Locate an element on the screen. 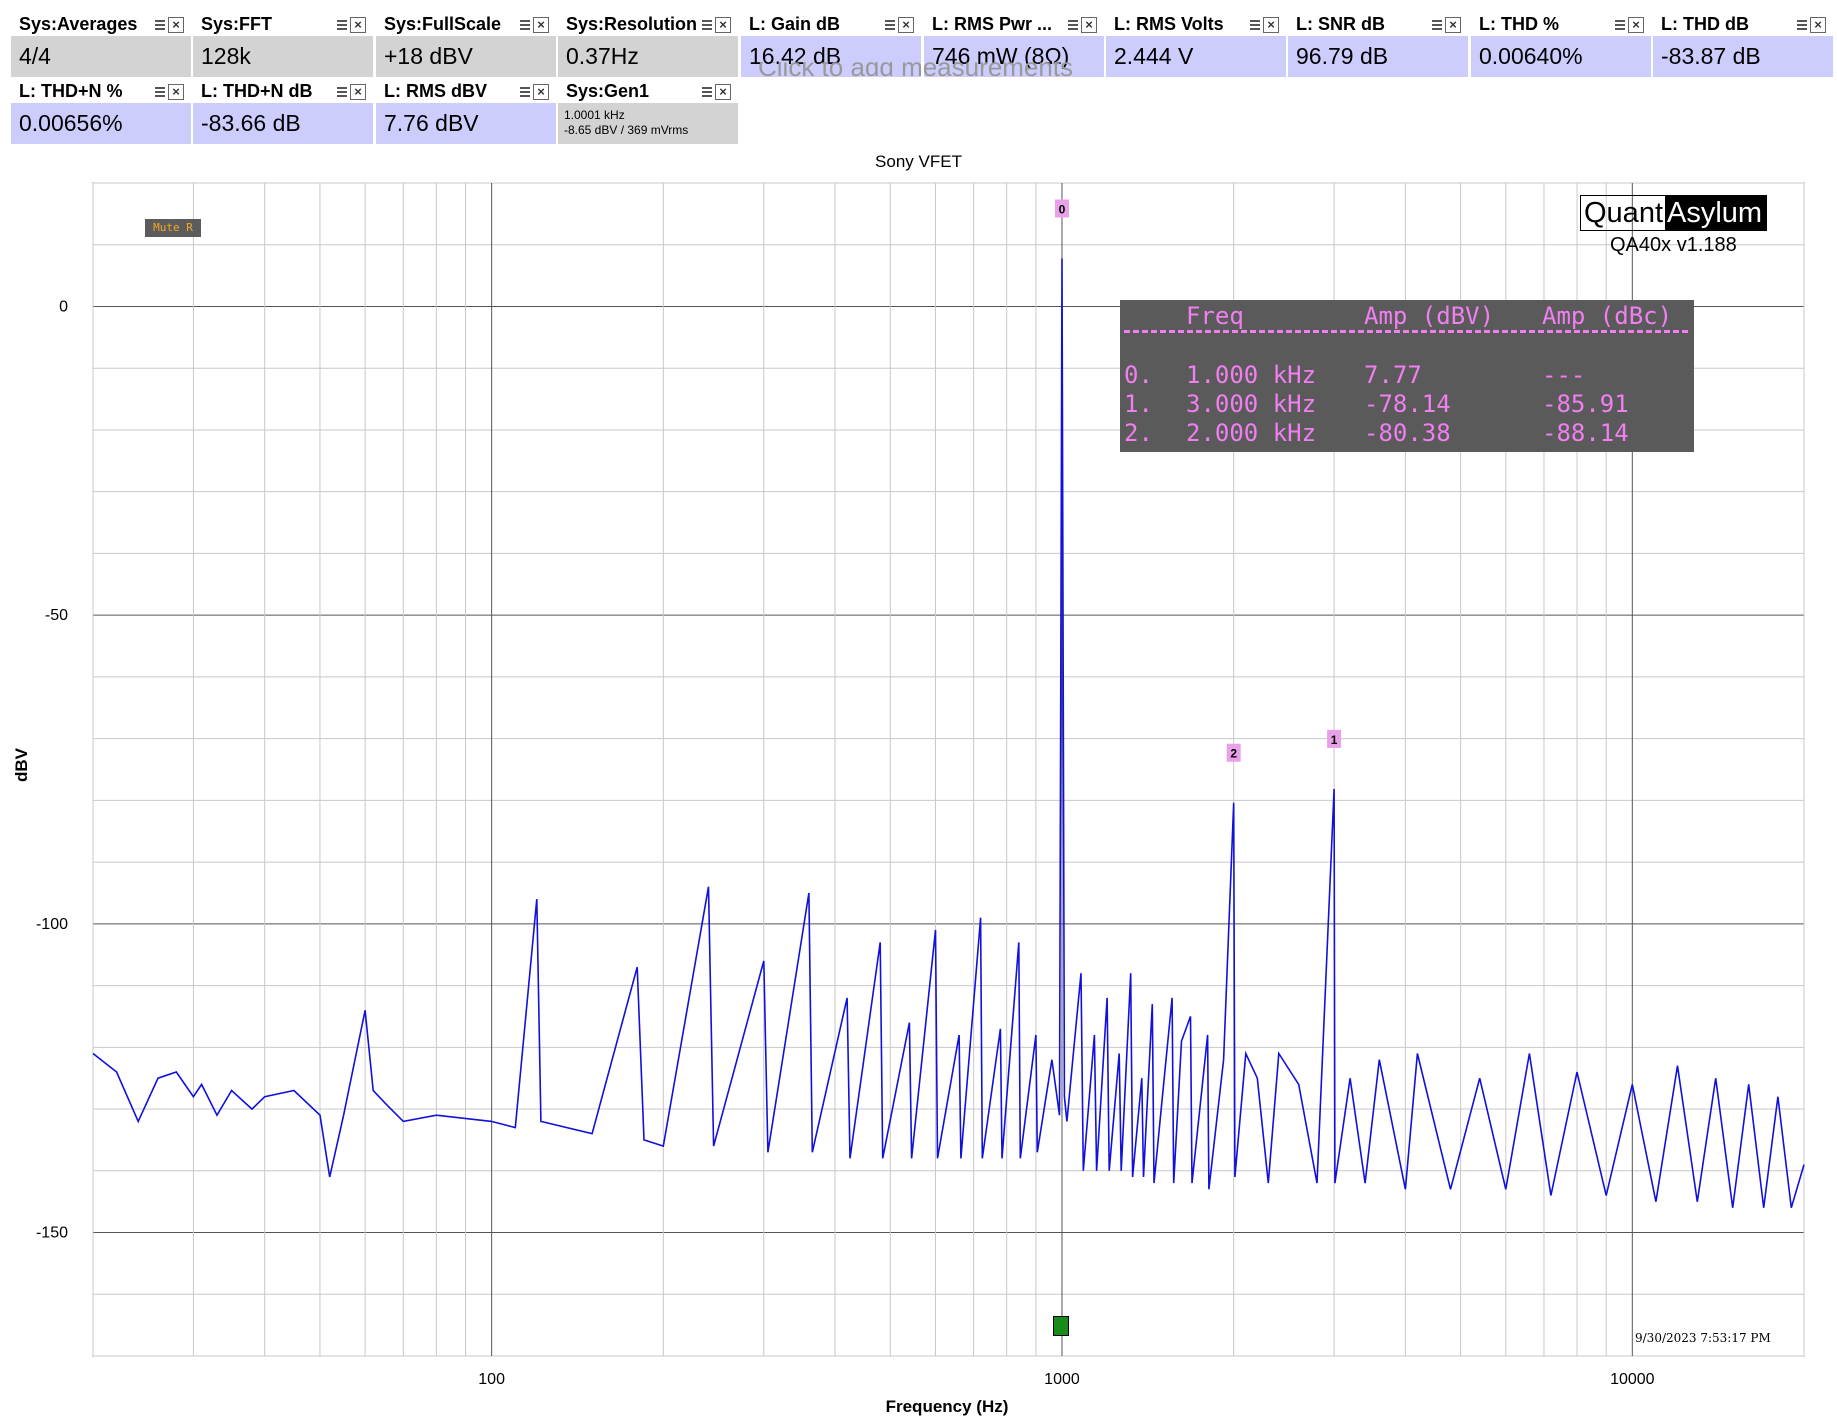 Image resolution: width=1837 pixels, height=1421 pixels. tile-name: Sys:FullScale is located at coordinates (443, 24).